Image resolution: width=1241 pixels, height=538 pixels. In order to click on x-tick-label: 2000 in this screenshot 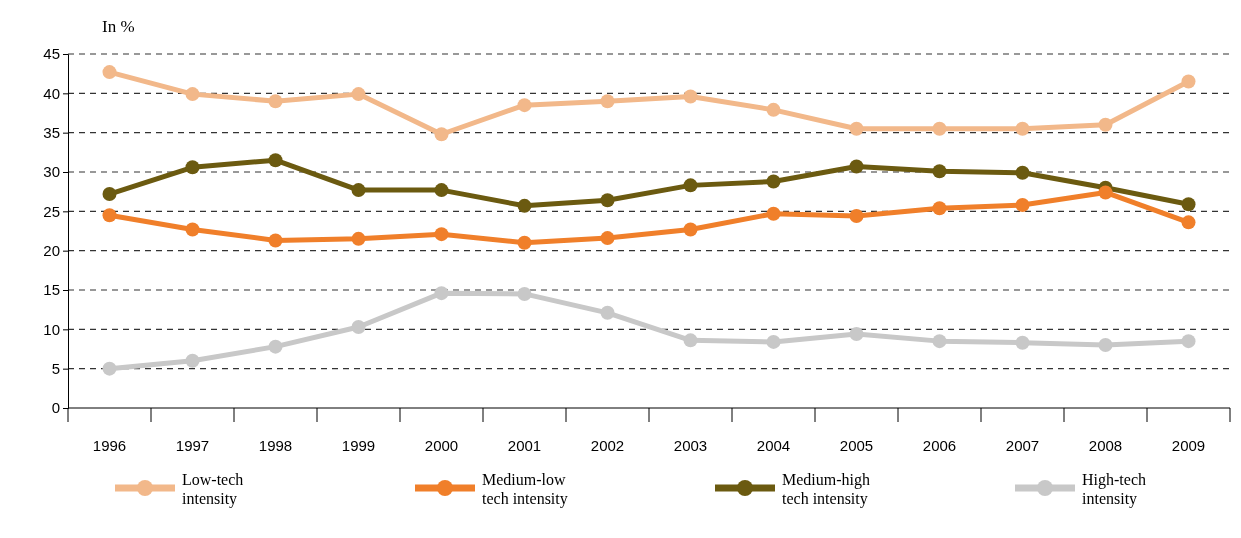, I will do `click(441, 445)`.